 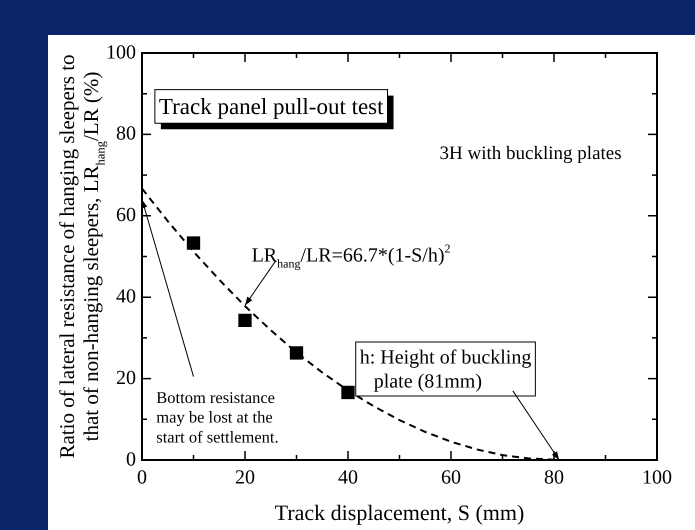 What do you see at coordinates (126, 377) in the screenshot?
I see `y-tick-label: 20` at bounding box center [126, 377].